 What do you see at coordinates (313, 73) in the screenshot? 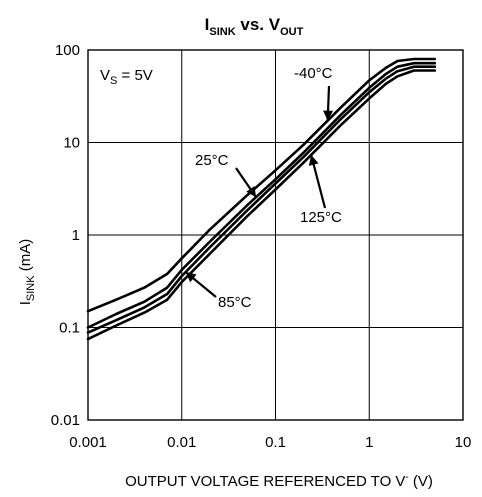
I see `annotation-label: -40°C` at bounding box center [313, 73].